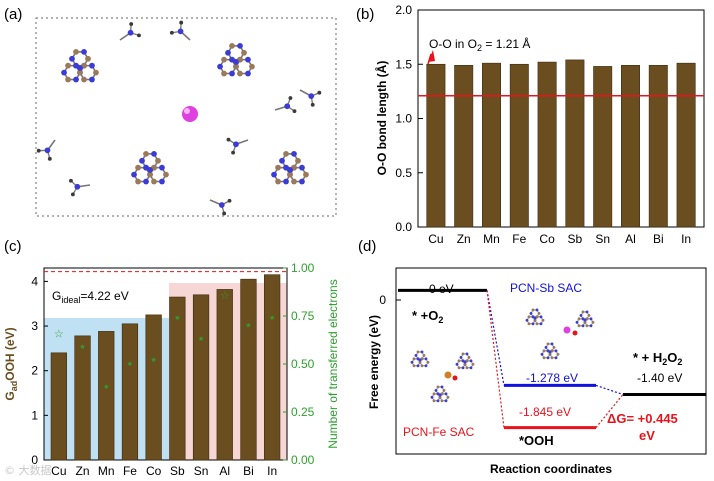 The height and width of the screenshot is (481, 714). I want to click on chart-c-electron-points: ☆ ★ ★ ★ ★ ★ ★ ☆ ★ ★, so click(164, 340).